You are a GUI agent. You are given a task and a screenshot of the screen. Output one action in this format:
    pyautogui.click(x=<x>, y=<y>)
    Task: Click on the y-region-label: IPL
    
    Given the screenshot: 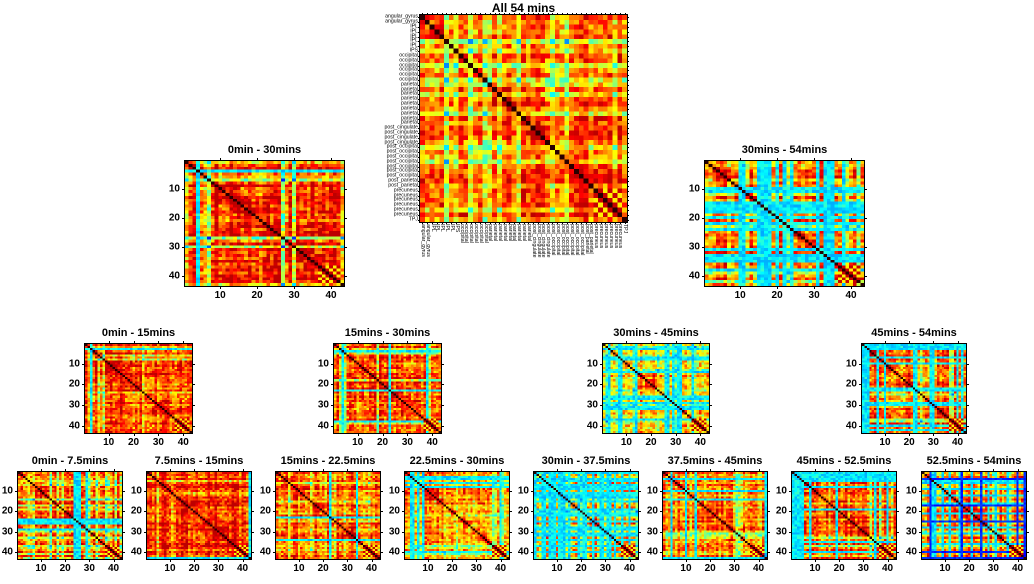 What is the action you would take?
    pyautogui.click(x=414, y=45)
    